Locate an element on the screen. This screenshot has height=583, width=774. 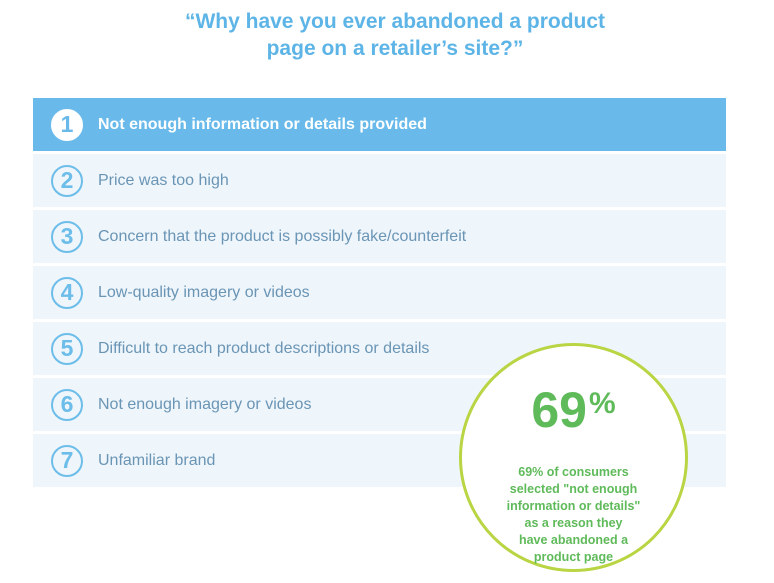
stat-percent: 69% is located at coordinates (573, 413).